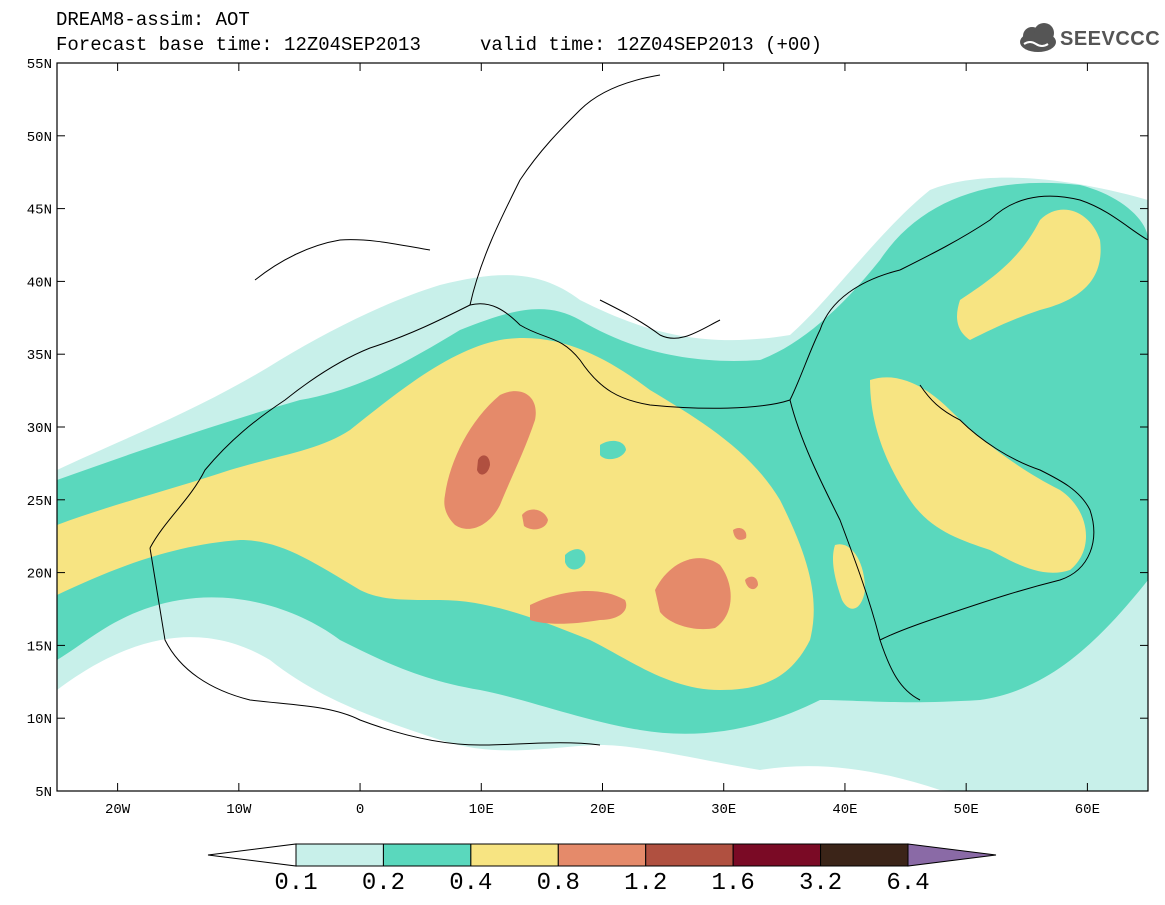 This screenshot has width=1165, height=905. What do you see at coordinates (952, 855) in the screenshot?
I see `colorbar-max-arrow` at bounding box center [952, 855].